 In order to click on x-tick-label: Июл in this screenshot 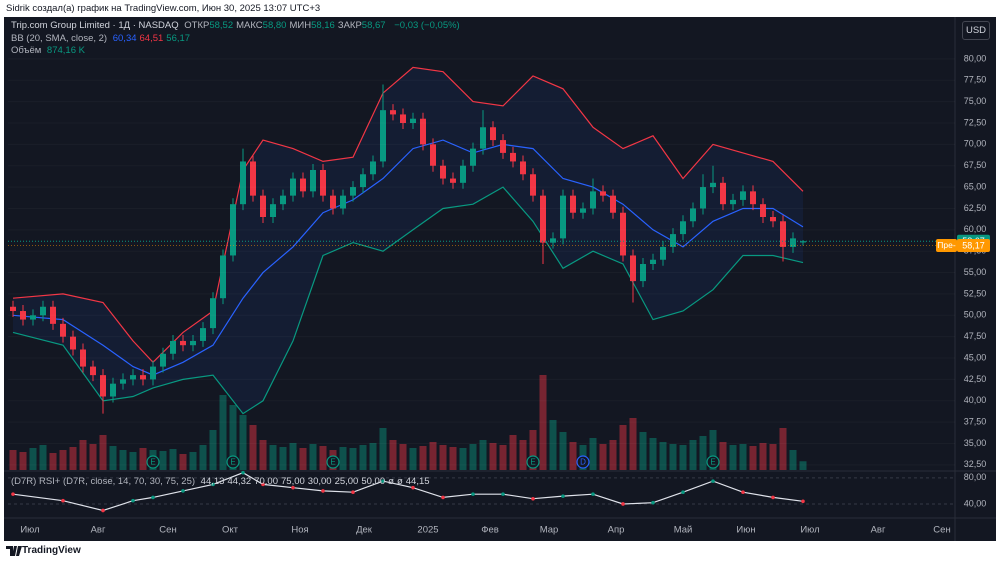, I will do `click(29, 530)`.